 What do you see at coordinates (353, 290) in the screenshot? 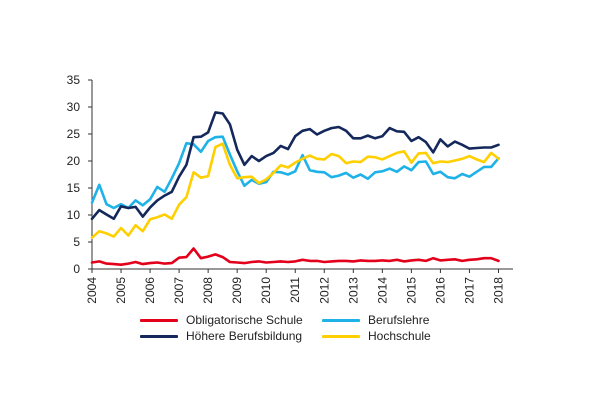
I see `x-tick-label: 2013` at bounding box center [353, 290].